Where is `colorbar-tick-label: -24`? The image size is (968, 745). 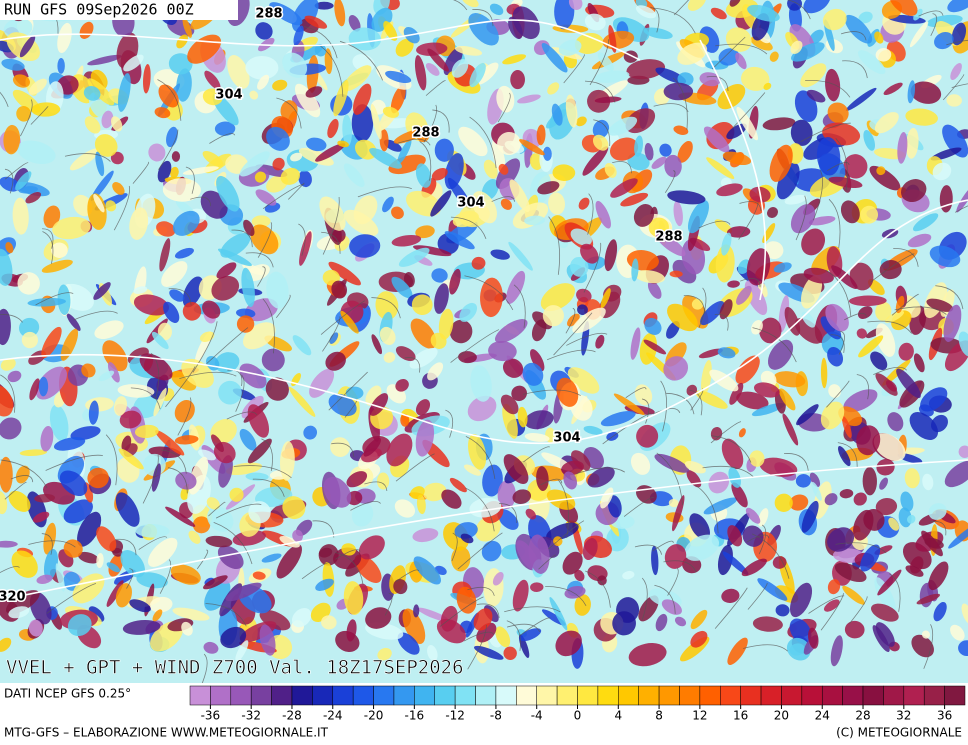 colorbar-tick-label: -24 is located at coordinates (333, 716).